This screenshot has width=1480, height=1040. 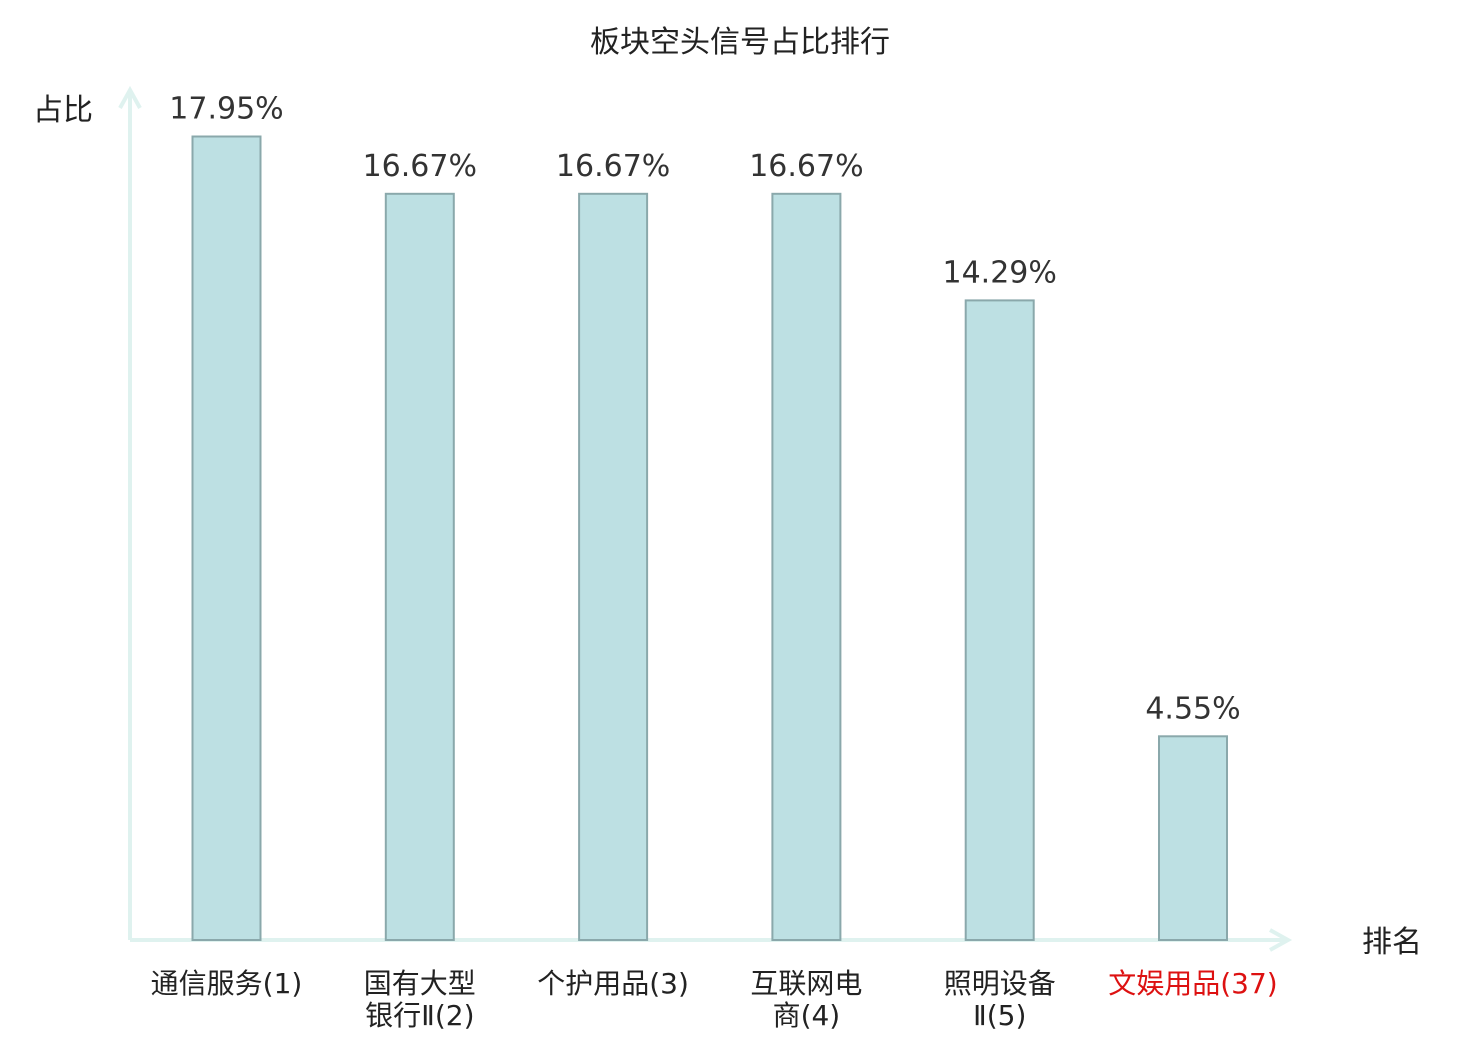 I want to click on value-label-6: 4.55%, so click(x=1192, y=708).